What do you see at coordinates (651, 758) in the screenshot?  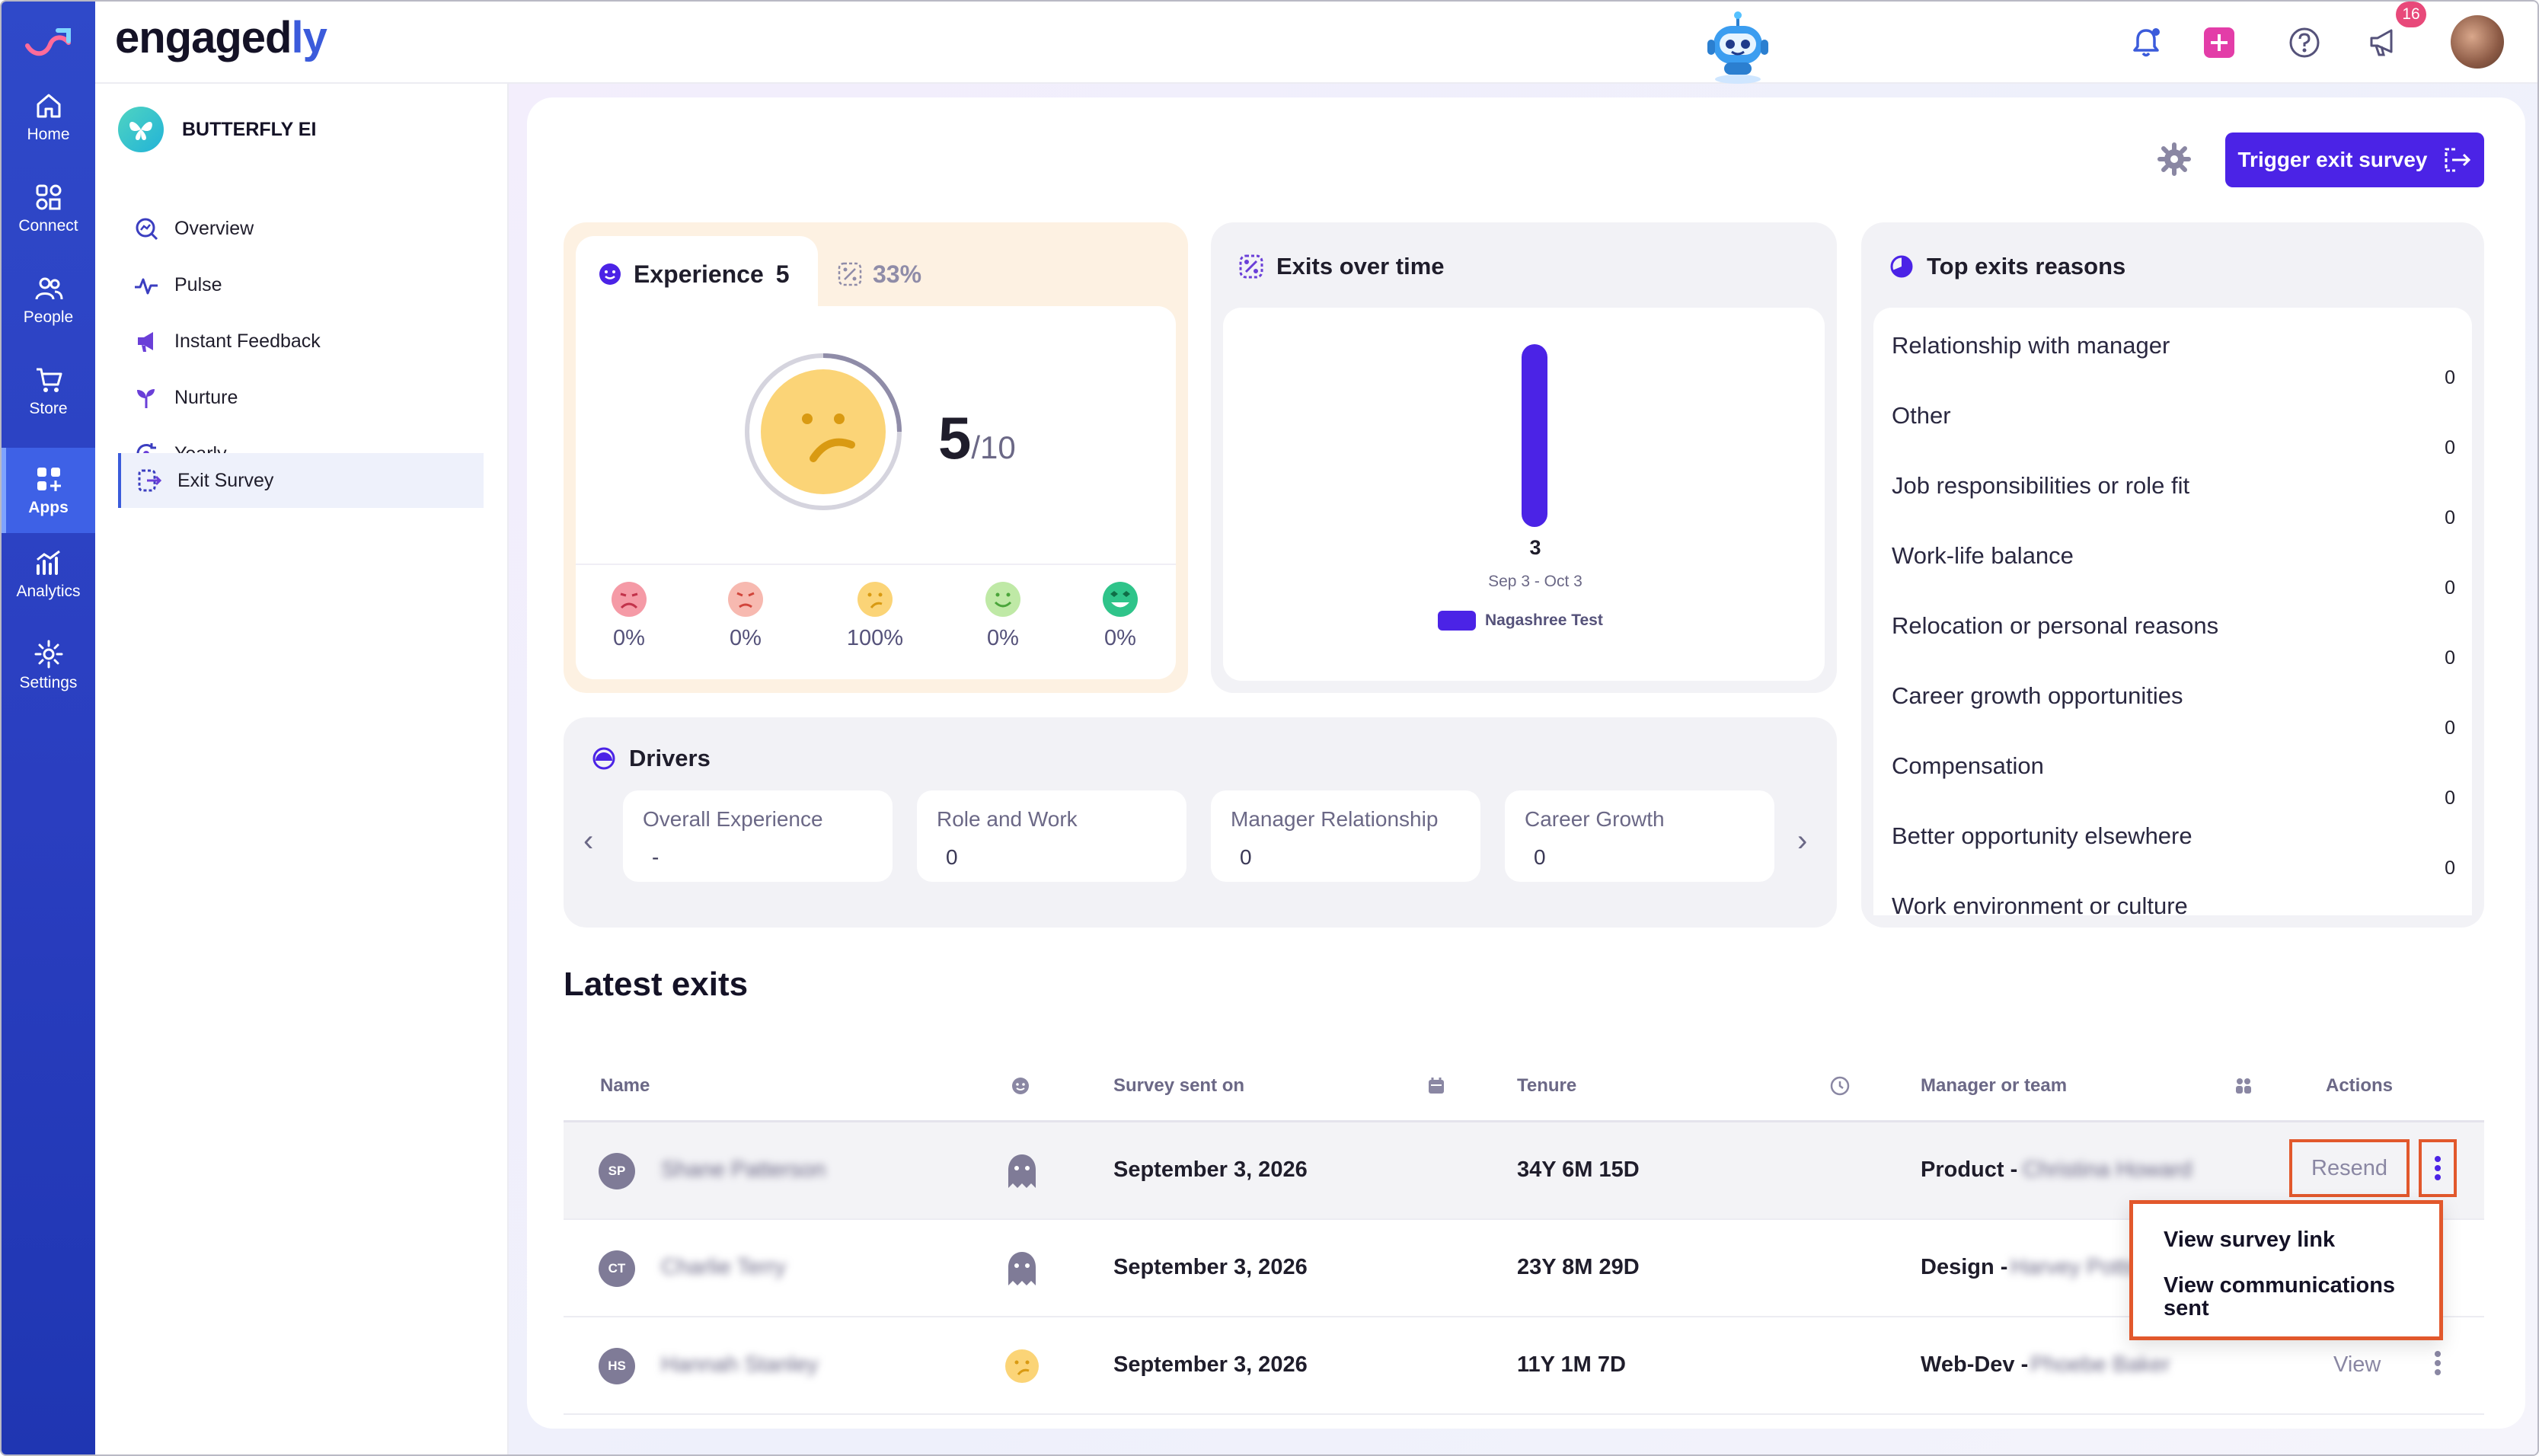 I see `card-header: Drivers` at bounding box center [651, 758].